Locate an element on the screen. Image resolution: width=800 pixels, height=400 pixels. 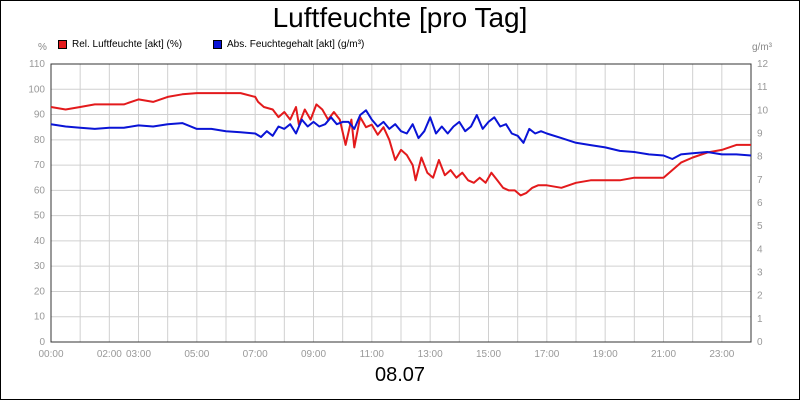
y-right-tick-label: 9 is located at coordinates (760, 134).